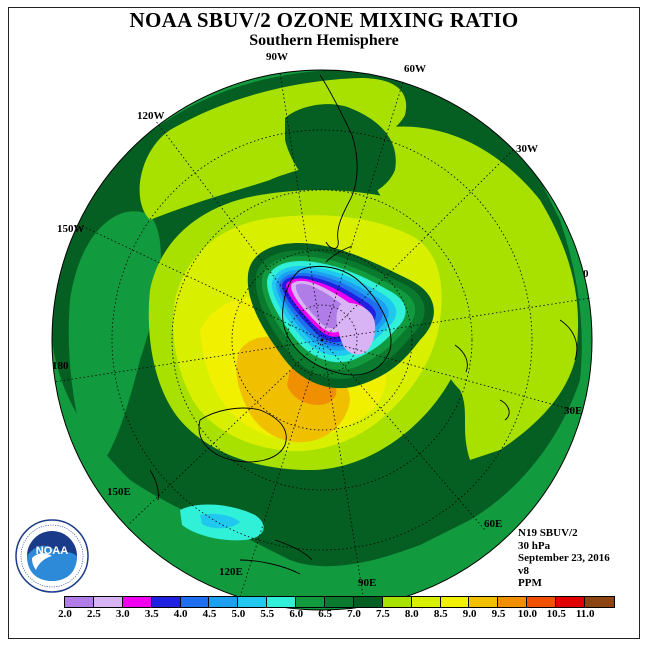 Image resolution: width=648 pixels, height=648 pixels. What do you see at coordinates (530, 583) in the screenshot?
I see `units-label: PPM` at bounding box center [530, 583].